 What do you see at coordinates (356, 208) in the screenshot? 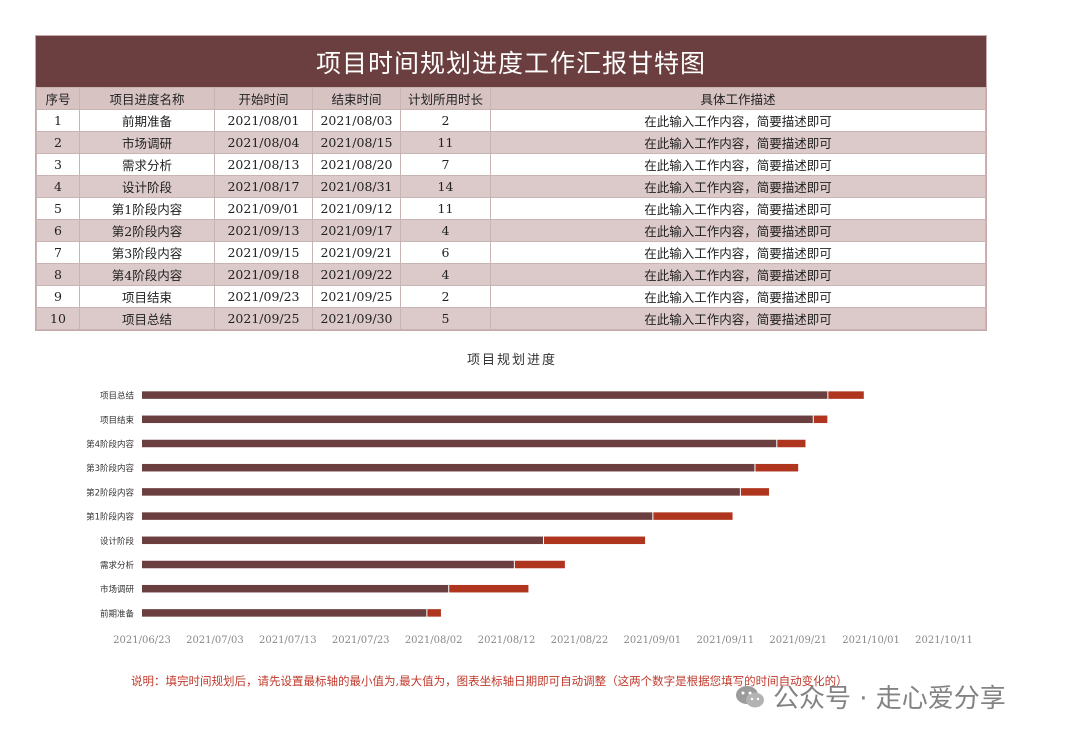
I see `cell-end: 2021/09/12` at bounding box center [356, 208].